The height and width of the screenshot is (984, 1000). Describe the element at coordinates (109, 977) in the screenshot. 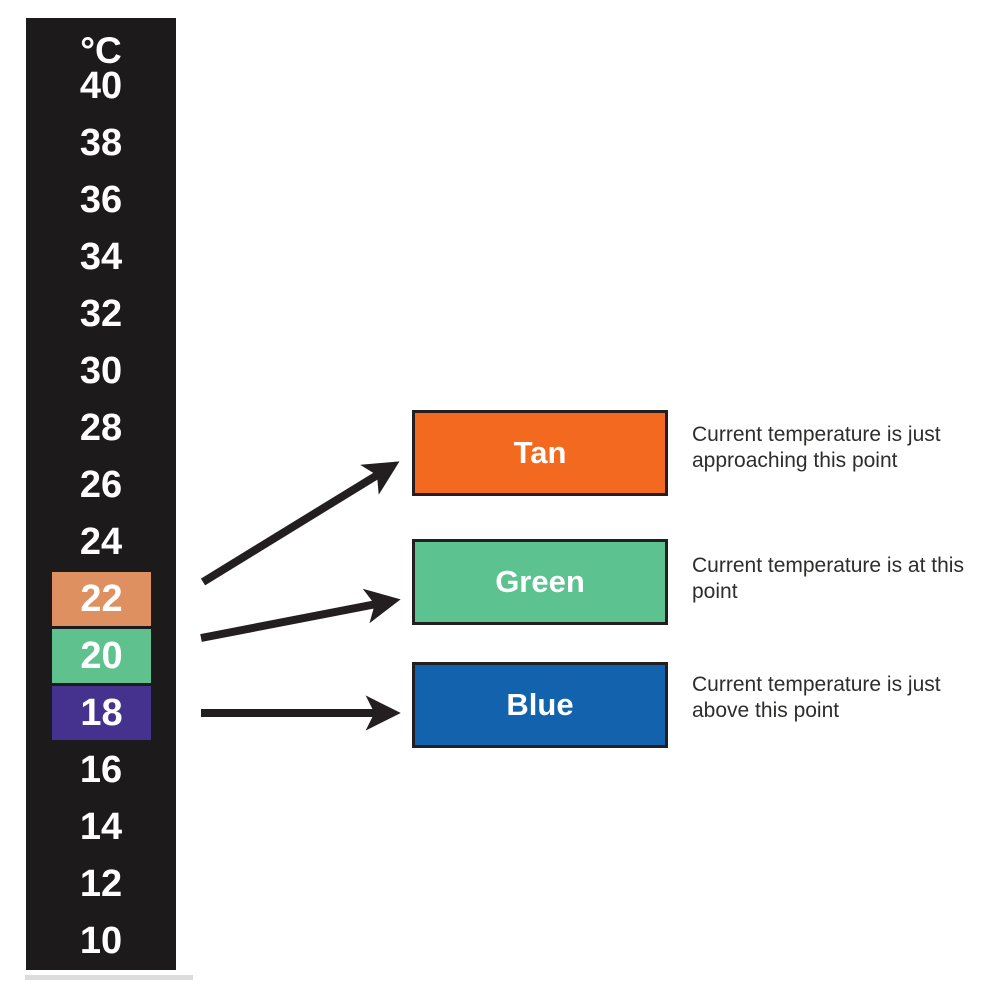

I see `strip-bottom-shadow` at that location.